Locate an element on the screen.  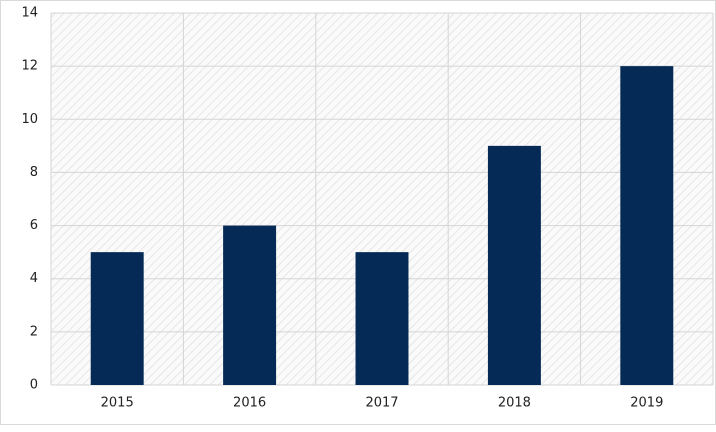
y-tick-label: 8 is located at coordinates (34, 172).